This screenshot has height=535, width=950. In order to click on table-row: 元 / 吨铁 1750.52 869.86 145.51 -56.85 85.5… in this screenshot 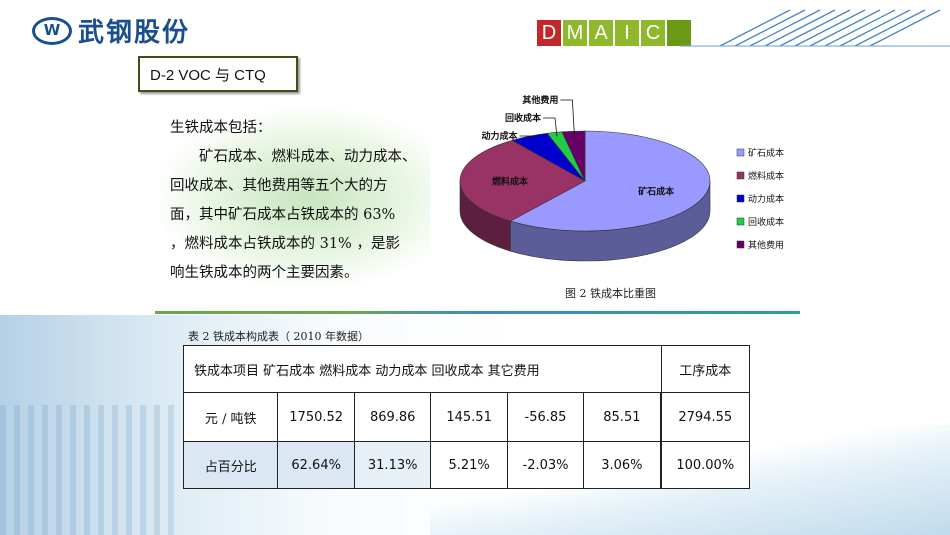, I will do `click(466, 417)`.